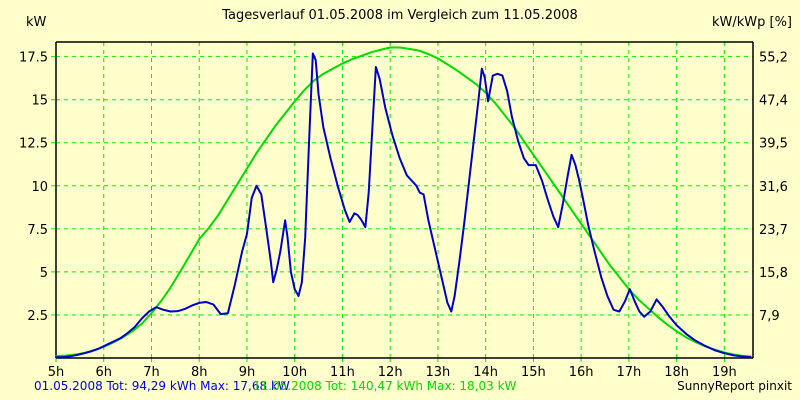 The height and width of the screenshot is (400, 800). I want to click on svg-text: 12.5, so click(33, 144).